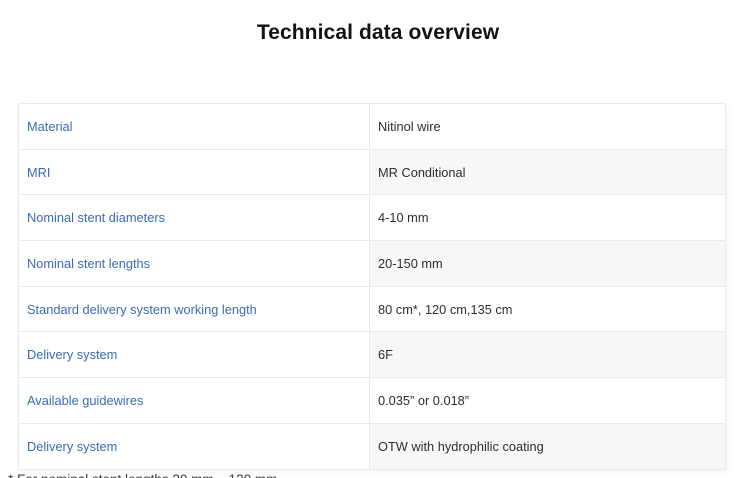  Describe the element at coordinates (194, 400) in the screenshot. I see `spec-label: Available guidewires` at that location.